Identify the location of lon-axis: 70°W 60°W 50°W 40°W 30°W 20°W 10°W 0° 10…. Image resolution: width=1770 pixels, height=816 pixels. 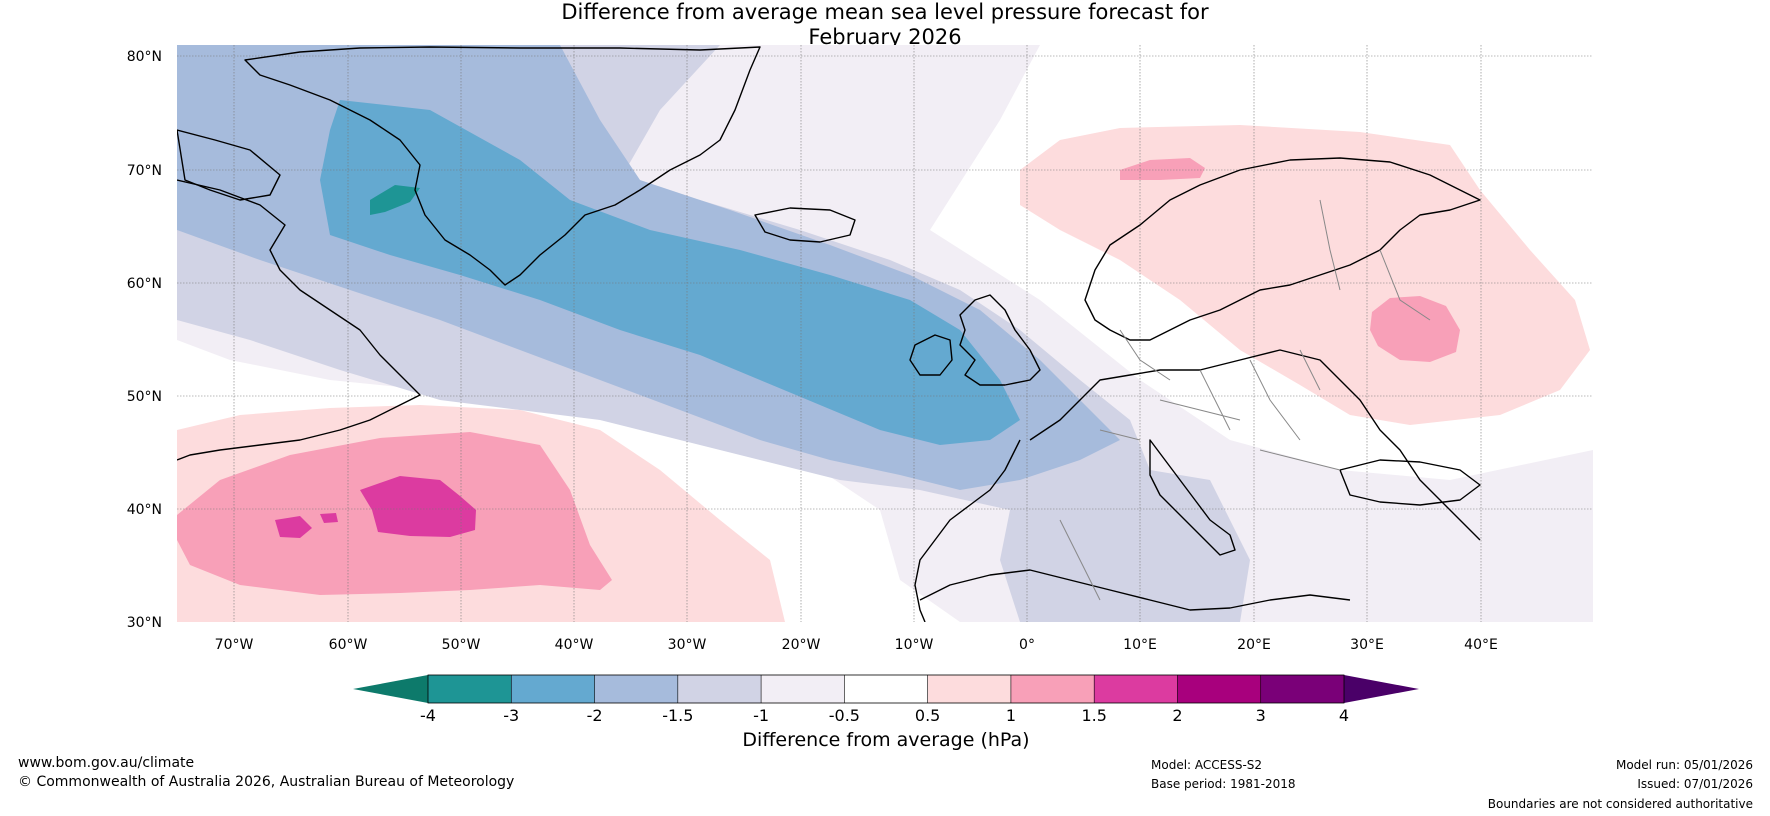
(856, 645).